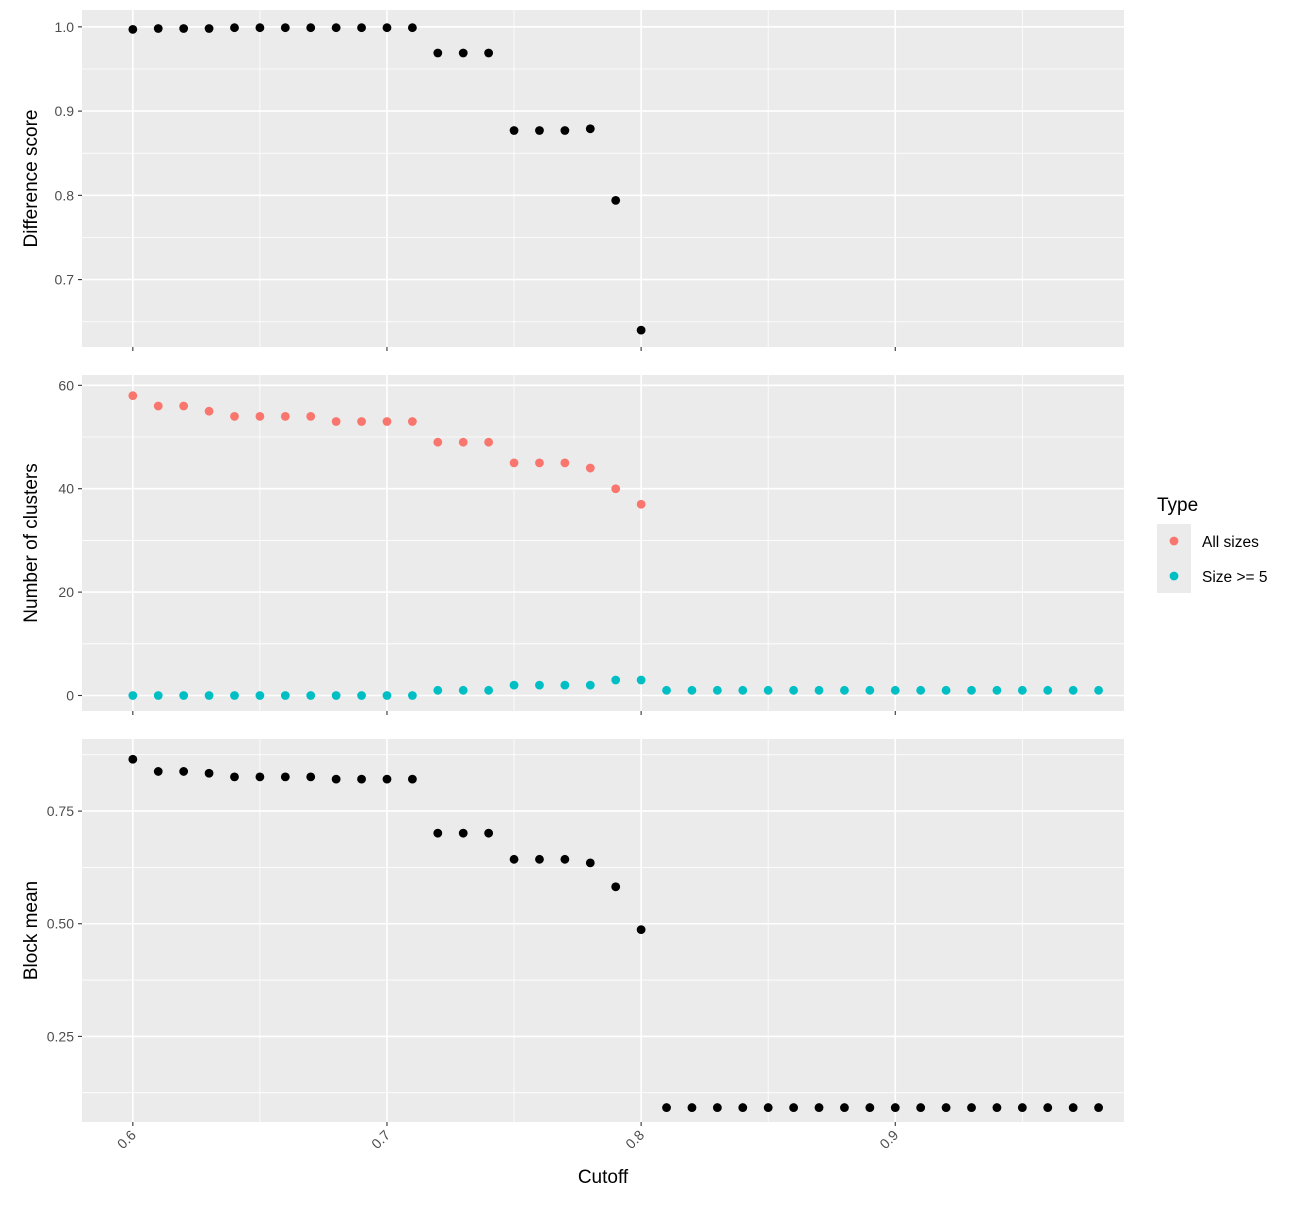 The width and height of the screenshot is (1300, 1205). I want to click on y-tick-label: 20, so click(66, 592).